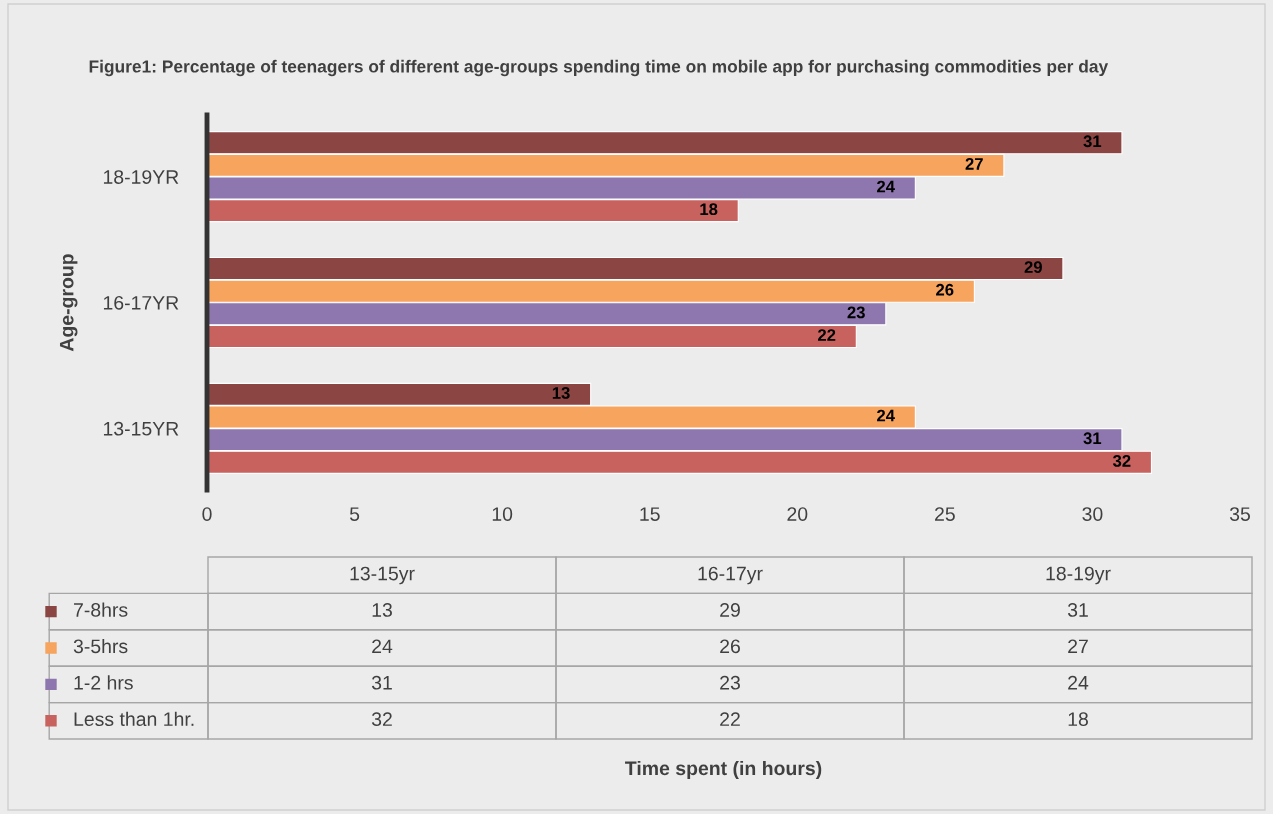 This screenshot has height=814, width=1273. I want to click on x-tick-label: 35, so click(1239, 514).